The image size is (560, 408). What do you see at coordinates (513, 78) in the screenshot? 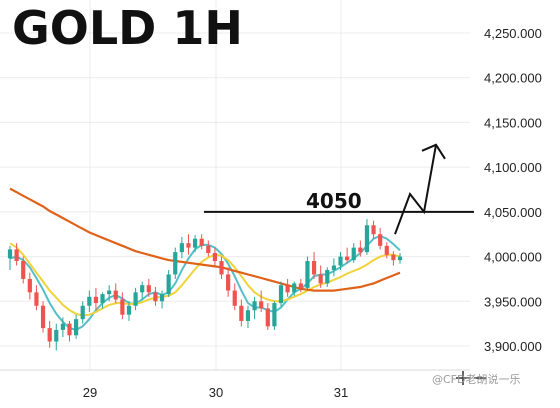
I see `y-tick-label: 4,200.000` at bounding box center [513, 78].